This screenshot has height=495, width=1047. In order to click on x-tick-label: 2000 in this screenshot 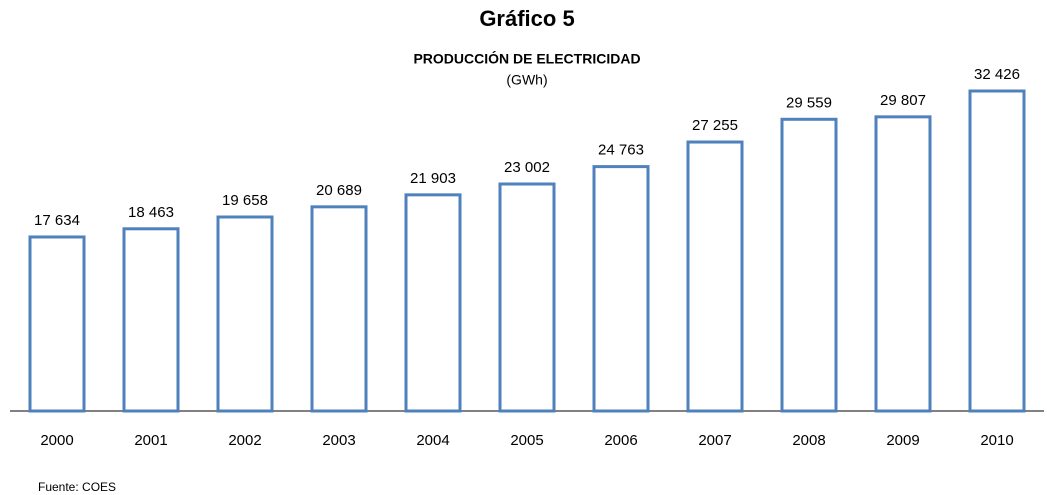, I will do `click(56, 440)`.